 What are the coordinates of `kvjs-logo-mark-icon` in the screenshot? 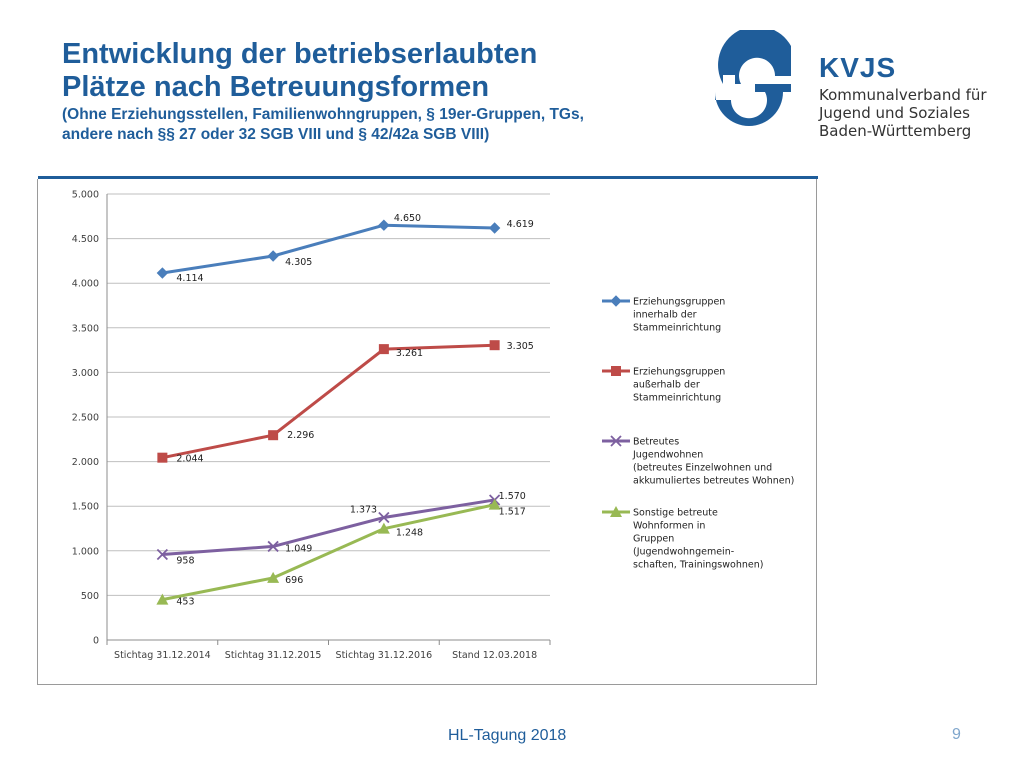 It's located at (753, 76).